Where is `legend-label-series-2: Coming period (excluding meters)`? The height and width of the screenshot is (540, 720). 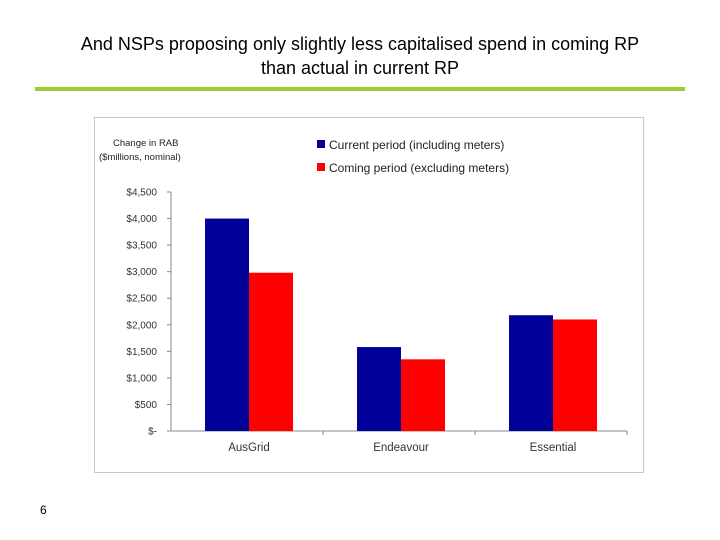
legend-label-series-2: Coming period (excluding meters) is located at coordinates (419, 168).